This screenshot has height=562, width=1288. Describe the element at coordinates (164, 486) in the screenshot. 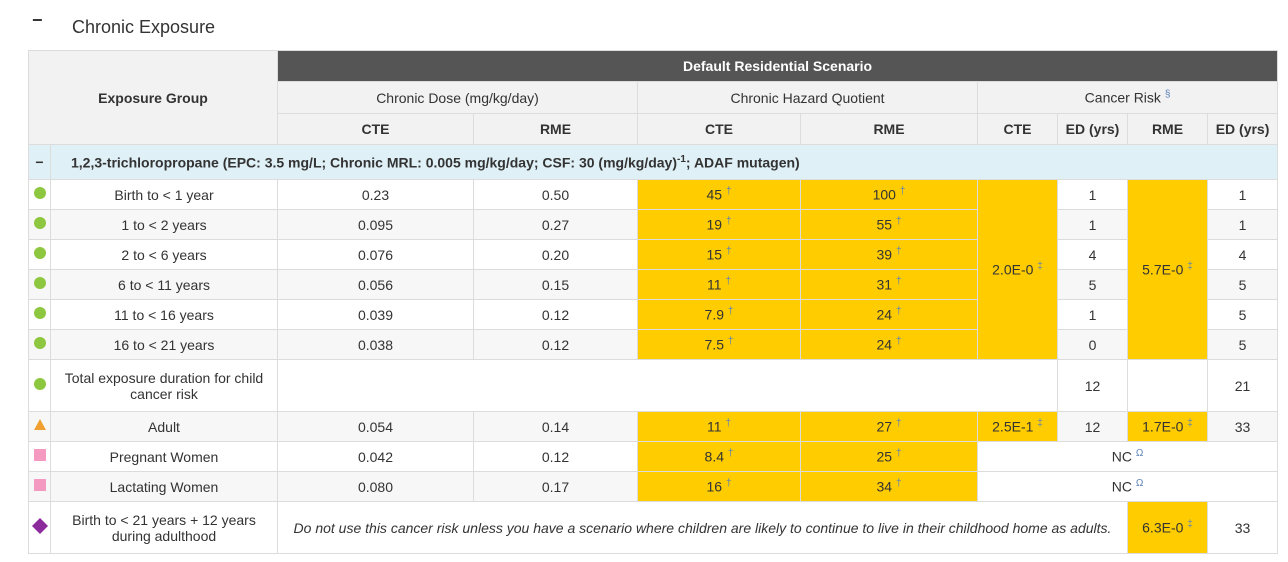

I see `cell: Lactating Women` at that location.